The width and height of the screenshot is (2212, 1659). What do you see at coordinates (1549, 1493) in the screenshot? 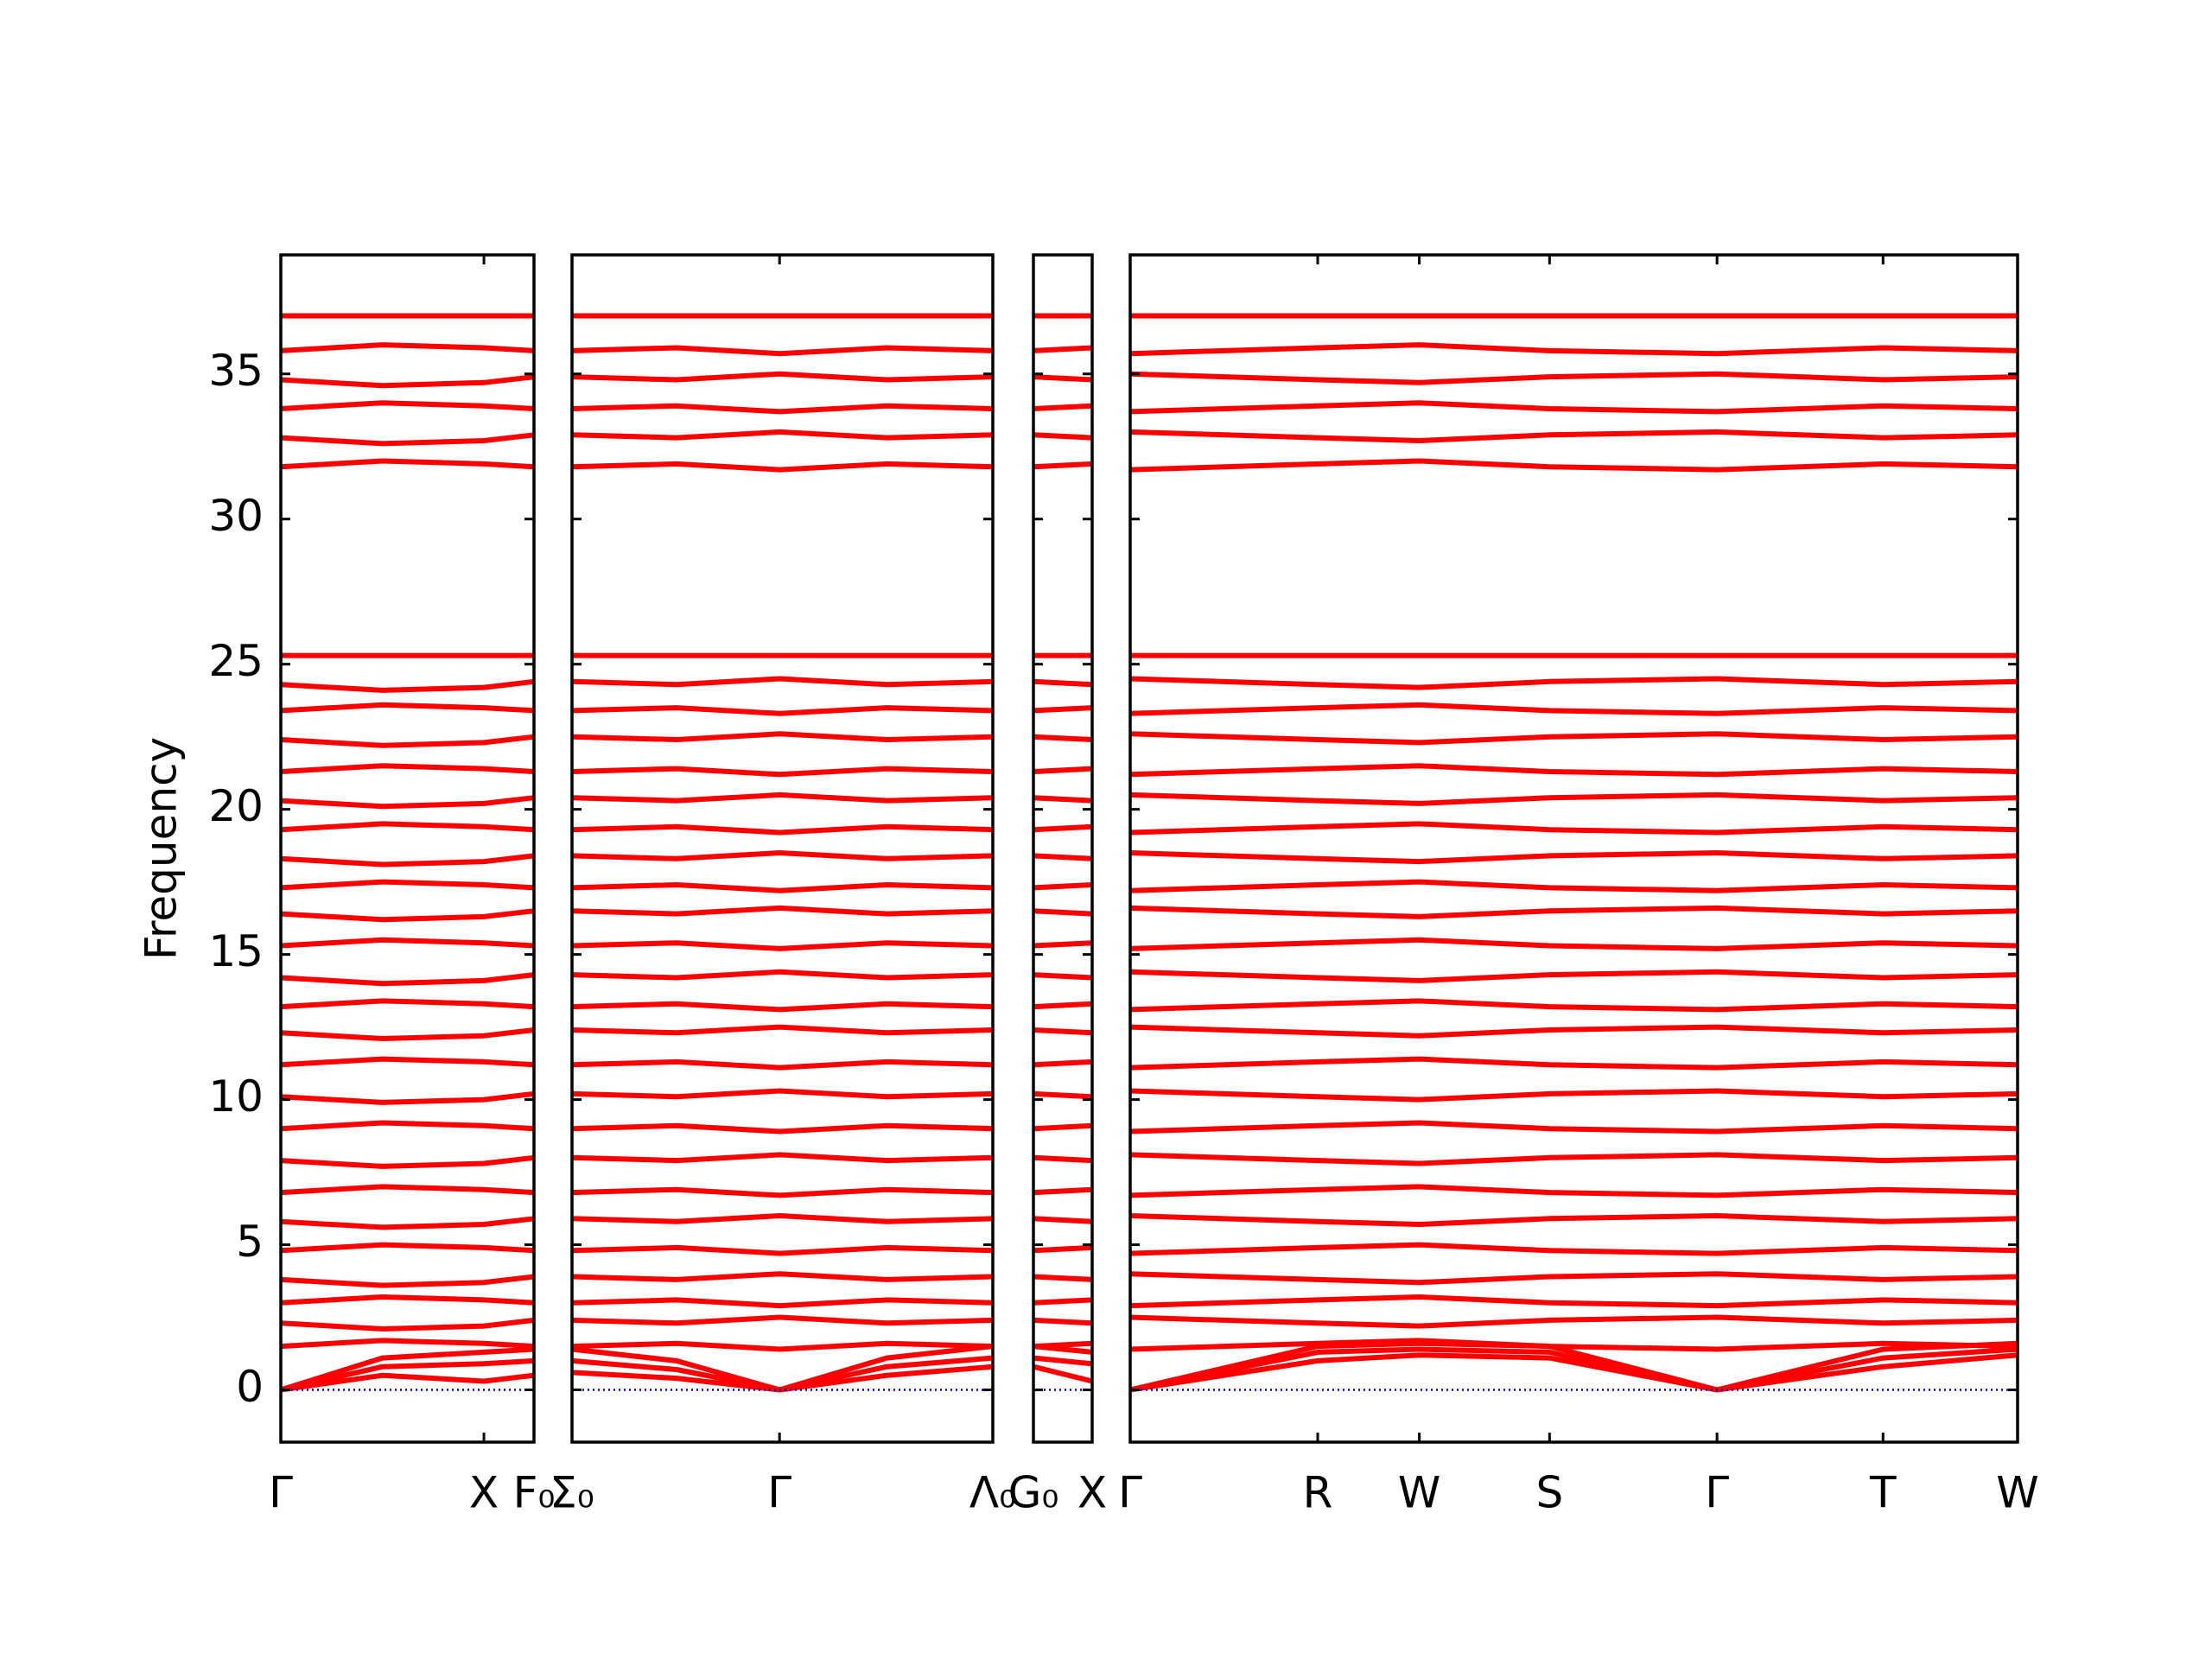
I see `x-tick-label: S` at bounding box center [1549, 1493].